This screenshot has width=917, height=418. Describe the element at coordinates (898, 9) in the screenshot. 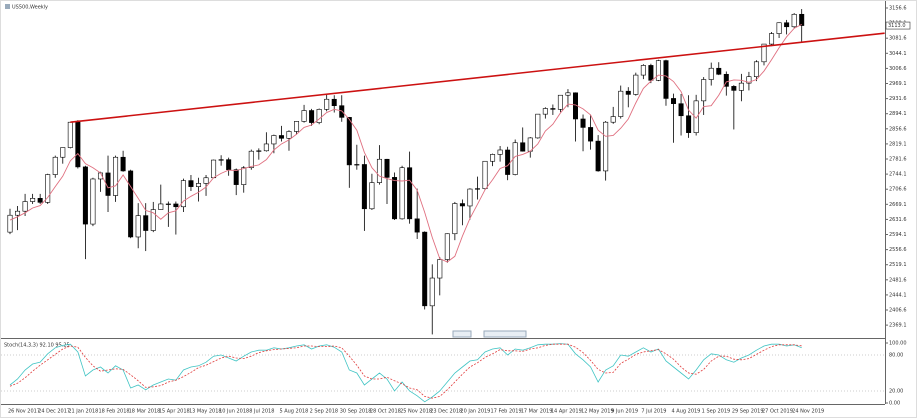

I see `y-tick-label: 3156.6` at that location.